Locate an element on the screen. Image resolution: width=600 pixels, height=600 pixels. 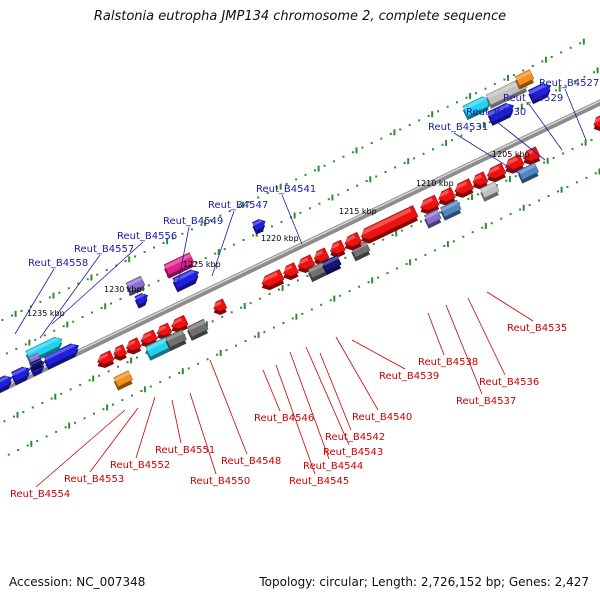
gene-label: Reut_B4558 is located at coordinates (58, 263).